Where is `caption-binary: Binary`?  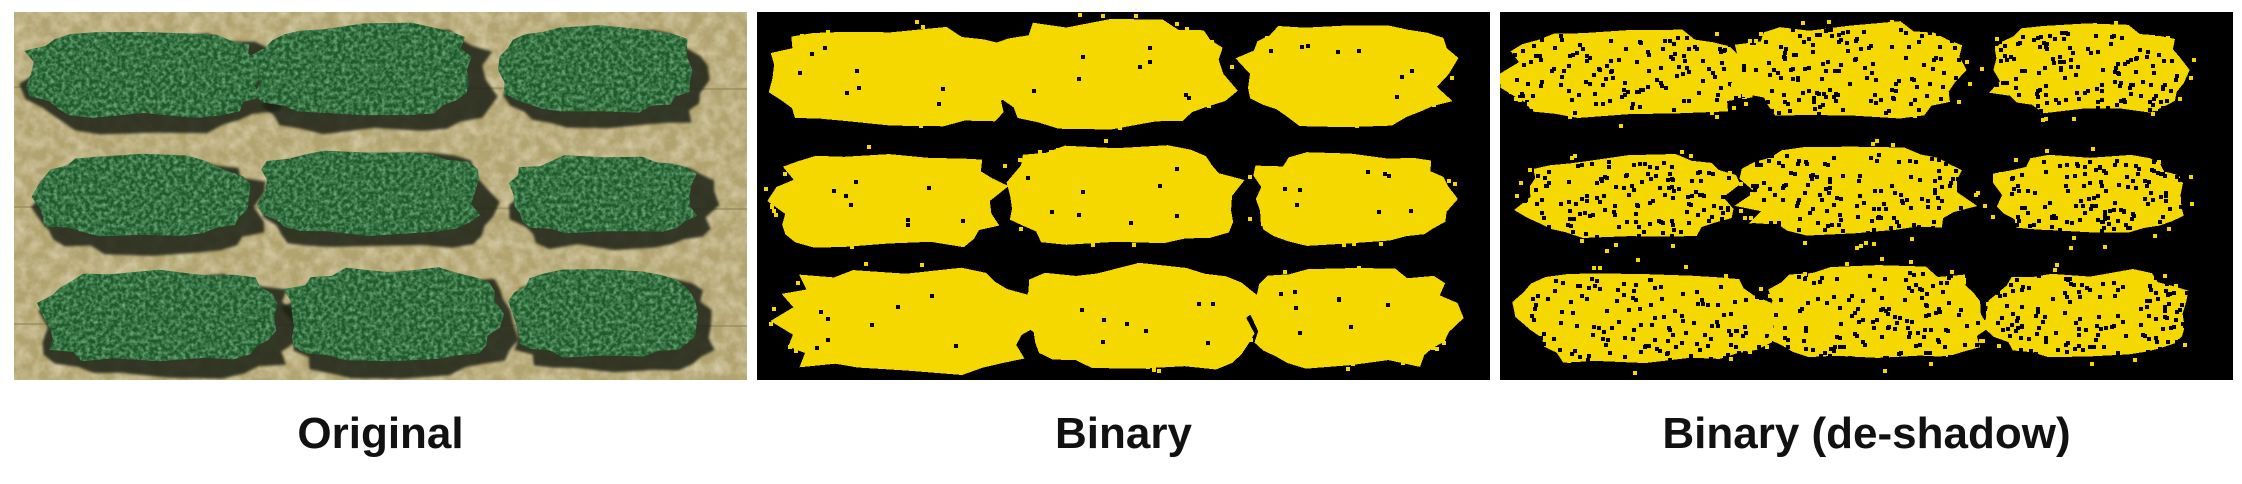 caption-binary: Binary is located at coordinates (1123, 433).